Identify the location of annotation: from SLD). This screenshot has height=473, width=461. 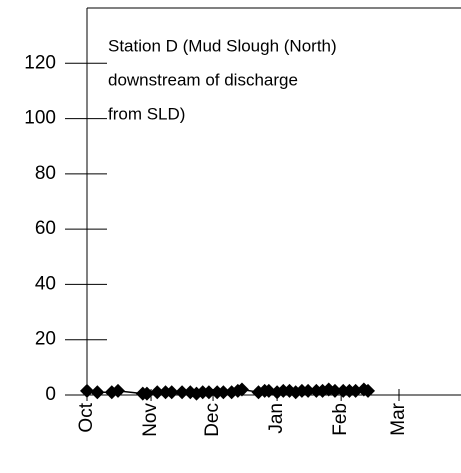
(146, 113).